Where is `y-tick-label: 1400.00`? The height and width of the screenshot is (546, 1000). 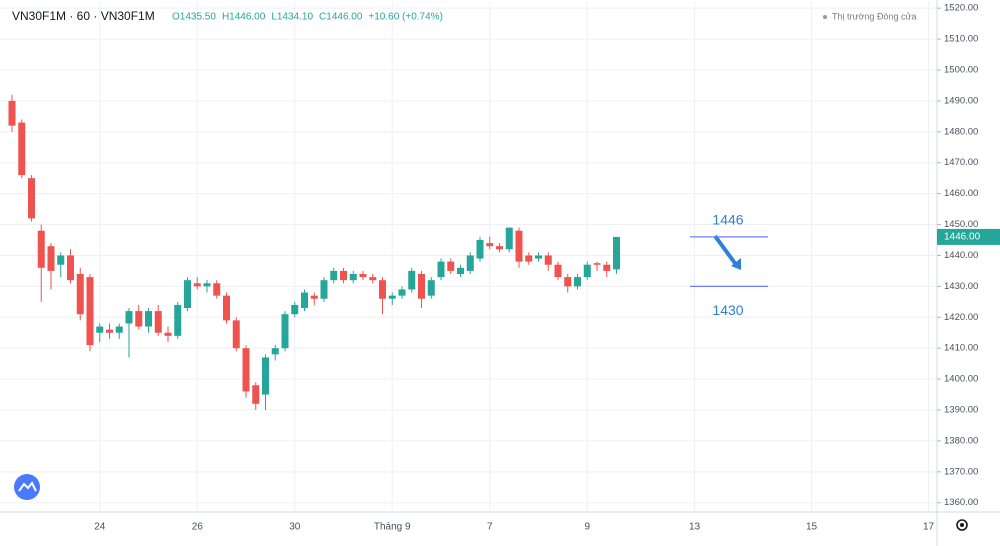
y-tick-label: 1400.00 is located at coordinates (961, 379).